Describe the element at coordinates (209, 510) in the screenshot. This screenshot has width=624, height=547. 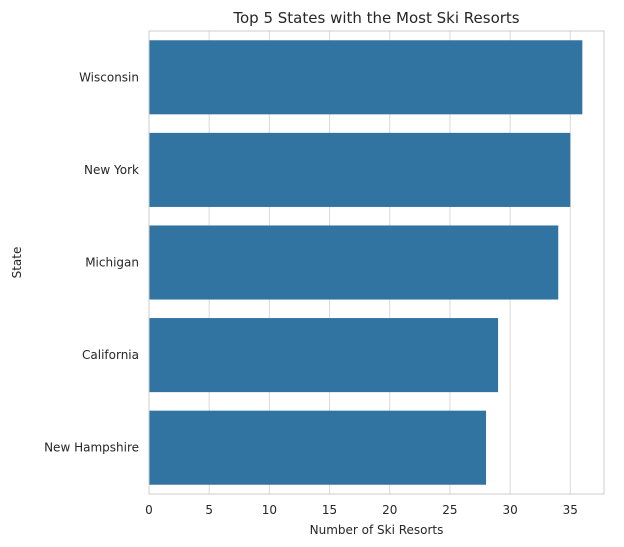
I see `x-tick-label: 5` at that location.